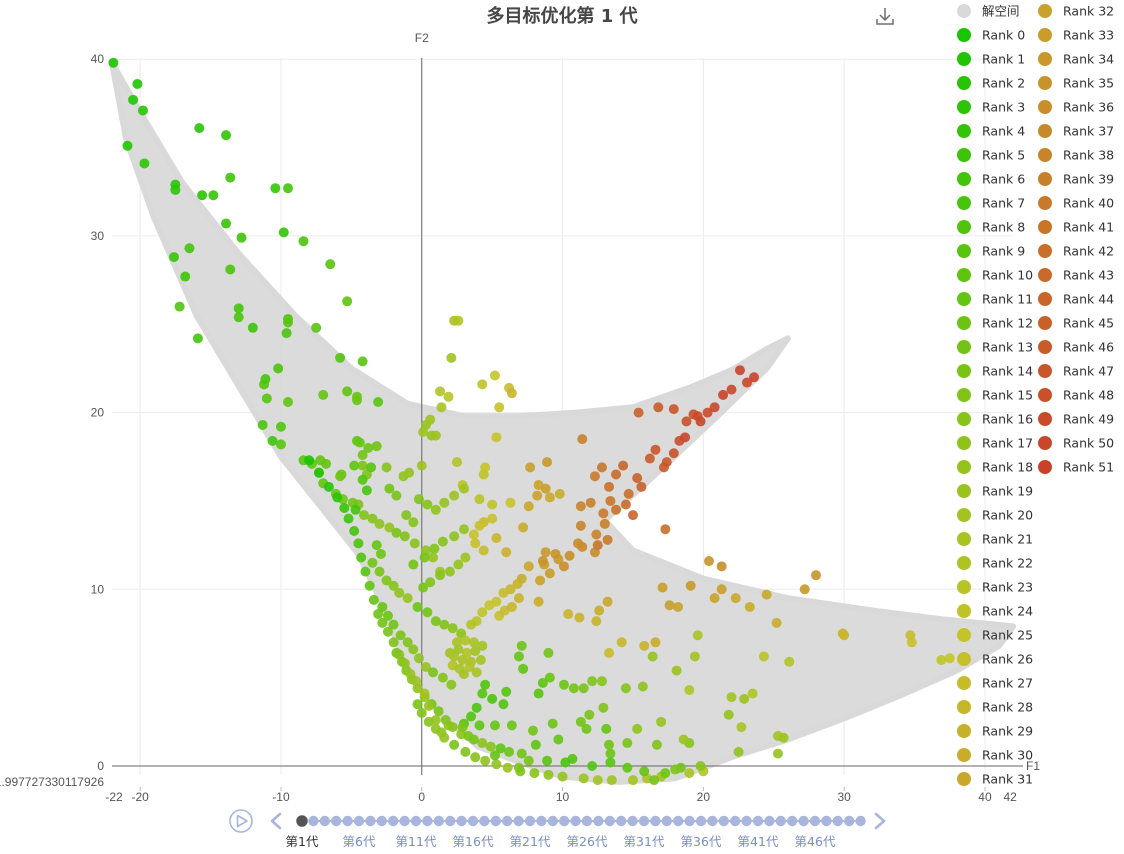 The width and height of the screenshot is (1124, 854). I want to click on legend-item-rank-8: Rank 8, so click(991, 227).